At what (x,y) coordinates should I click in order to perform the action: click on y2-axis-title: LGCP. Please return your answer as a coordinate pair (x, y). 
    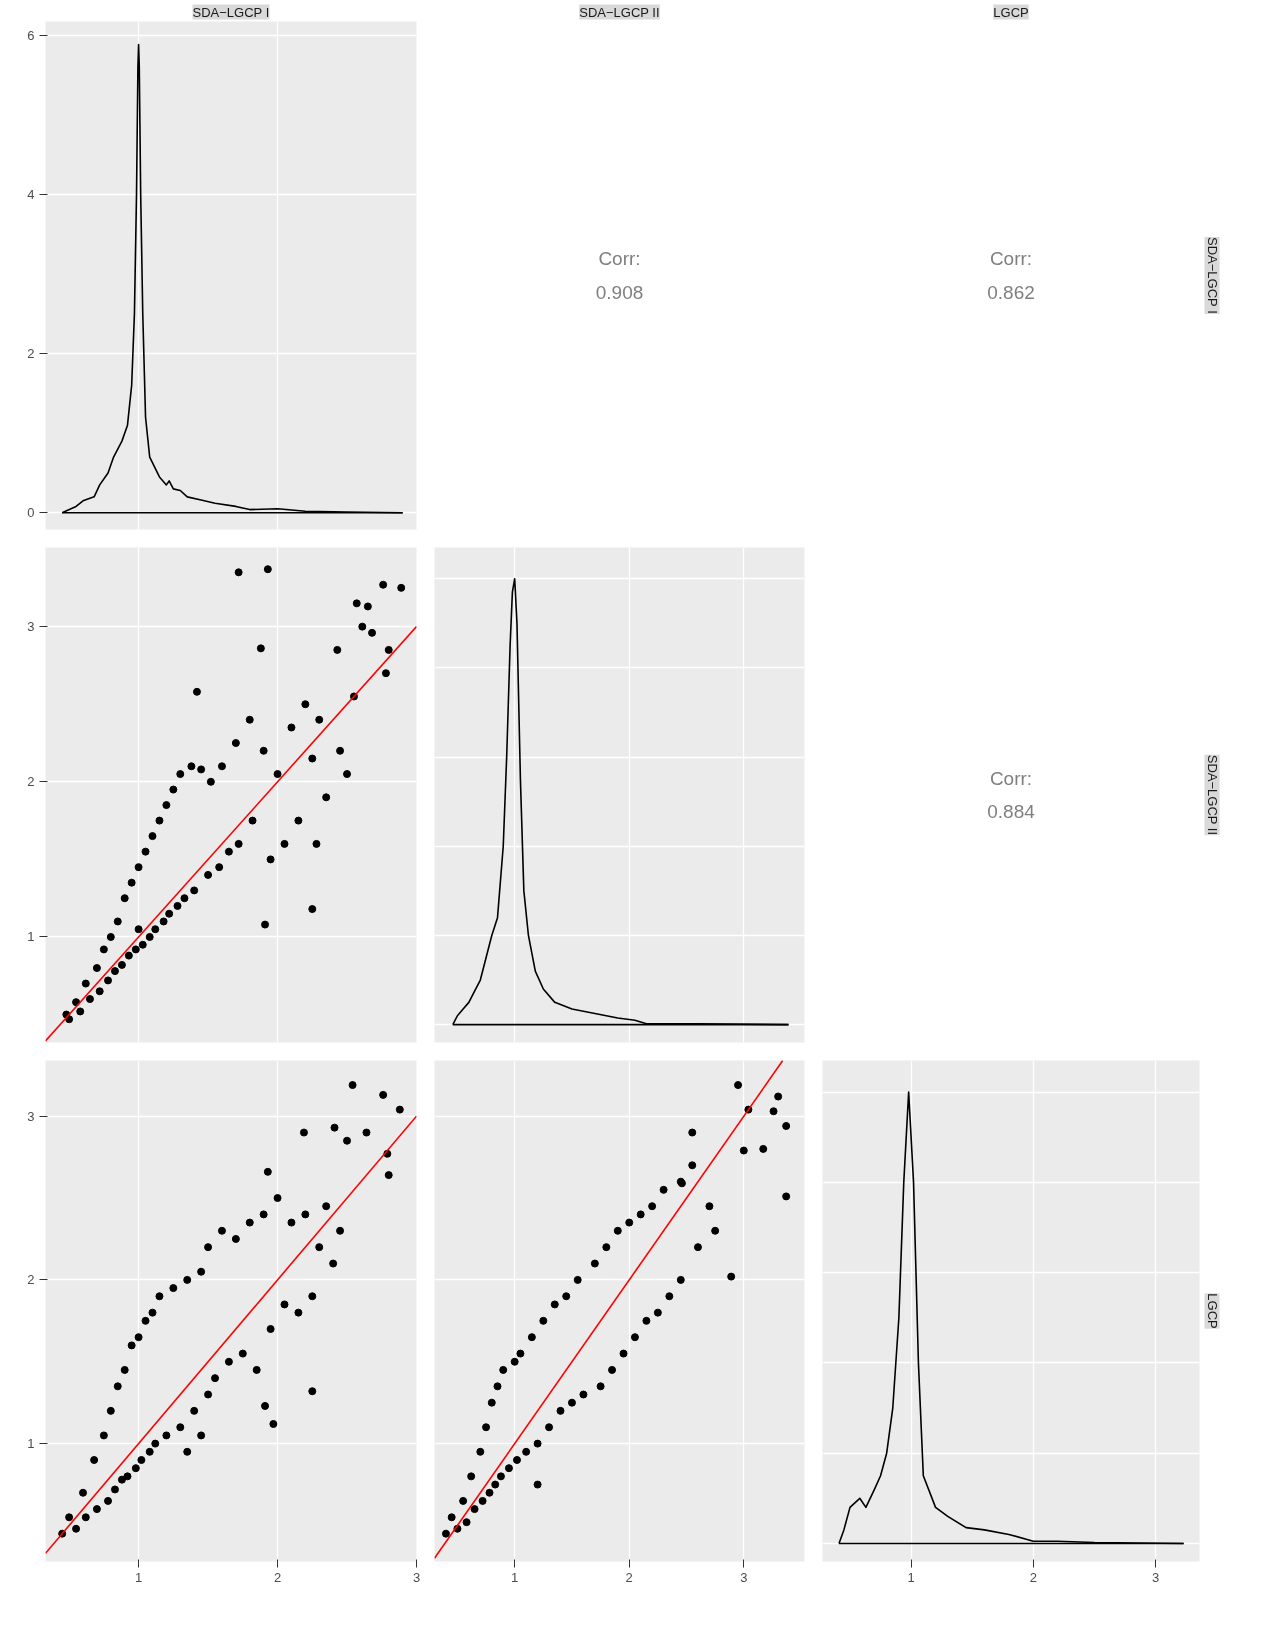
    Looking at the image, I should click on (1212, 1311).